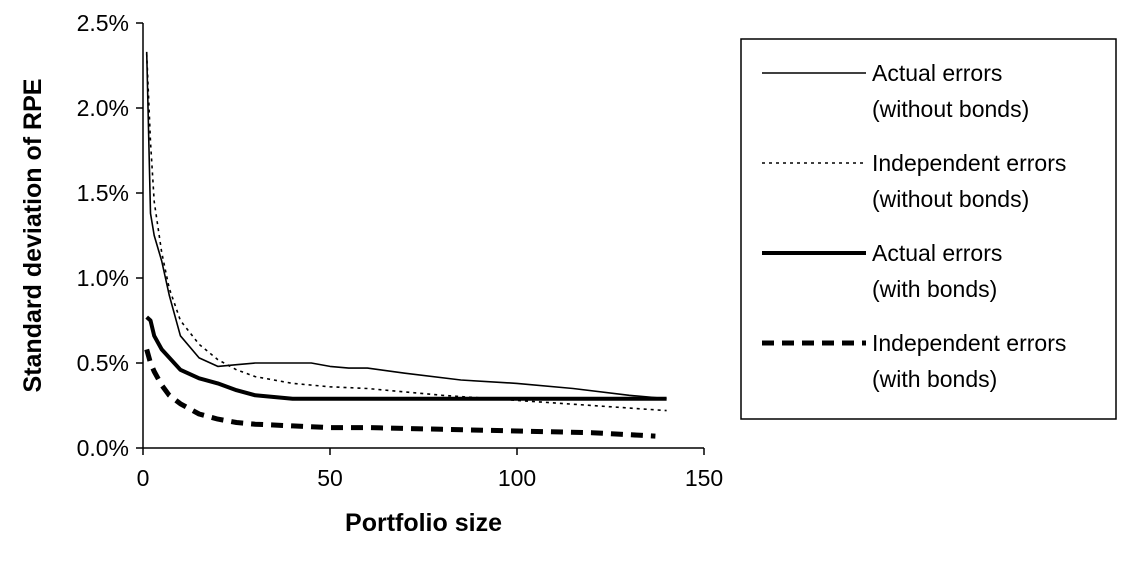  What do you see at coordinates (430, 469) in the screenshot?
I see `x-axis-ticks: 0 50 100 150` at bounding box center [430, 469].